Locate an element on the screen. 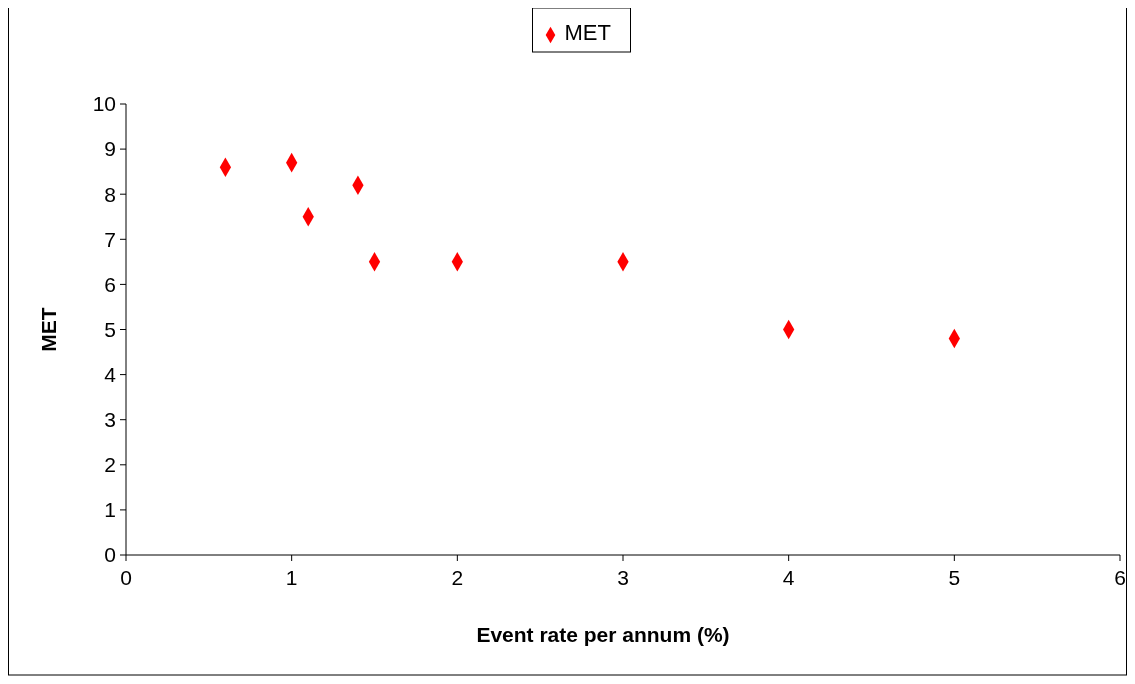  y-tick-label: 10 is located at coordinates (104, 104).